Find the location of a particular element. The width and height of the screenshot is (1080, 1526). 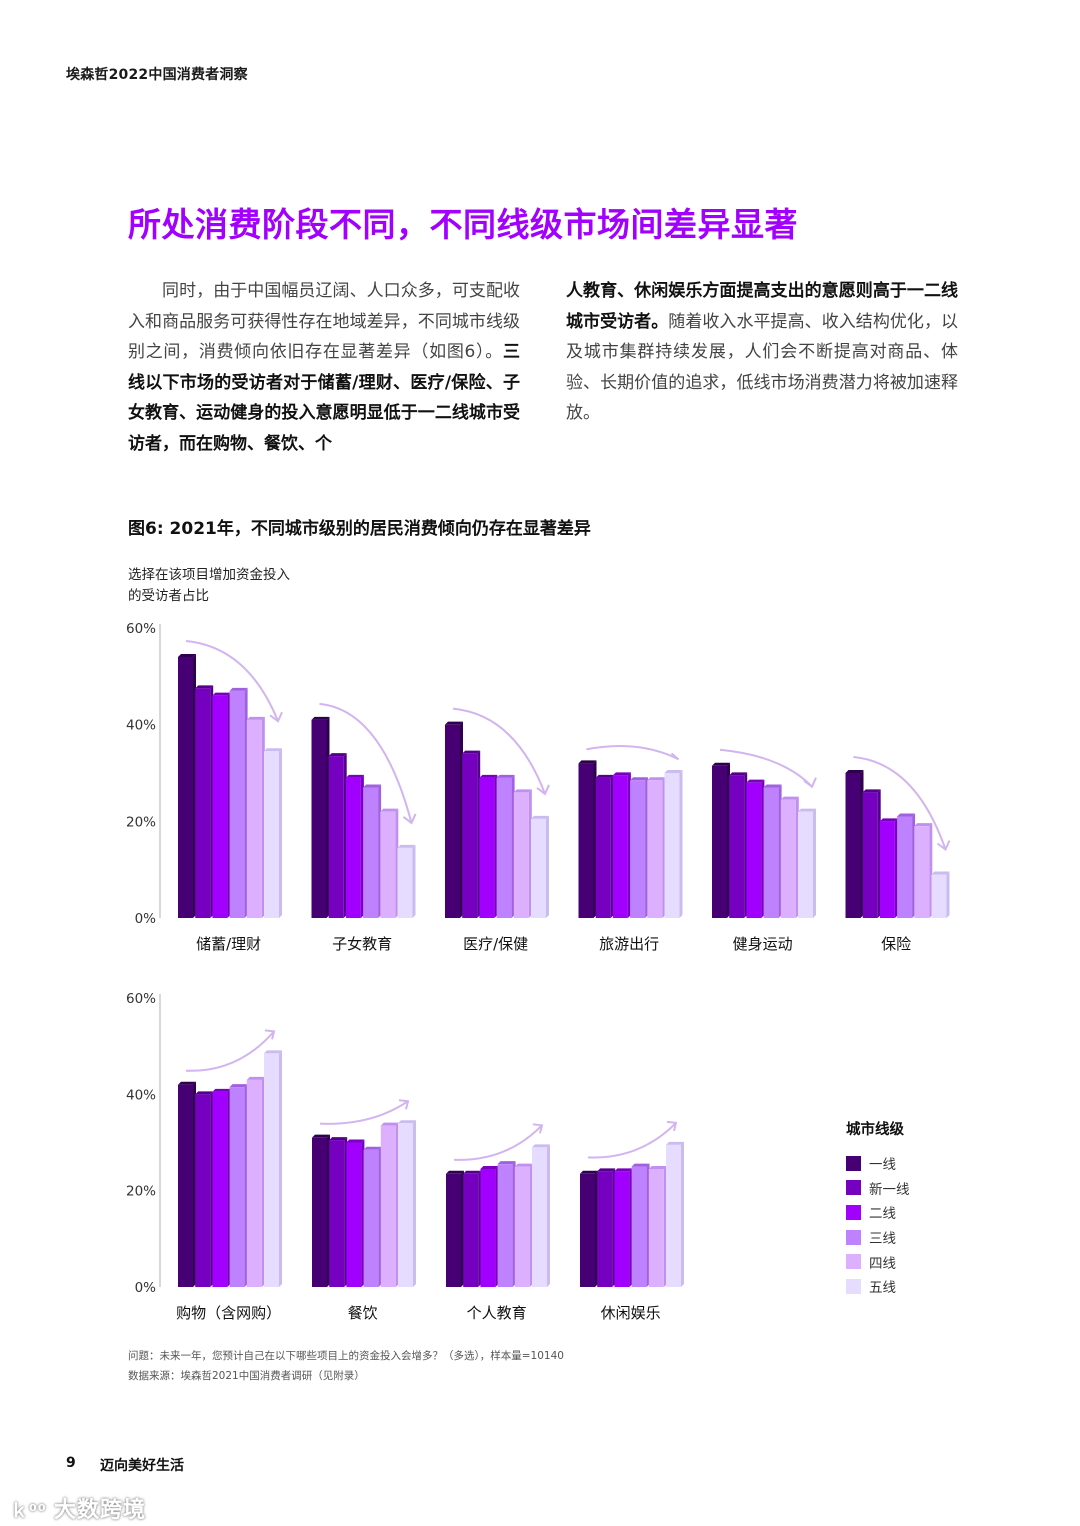

bar-group: 购物（含网购） is located at coordinates (229, 1175).